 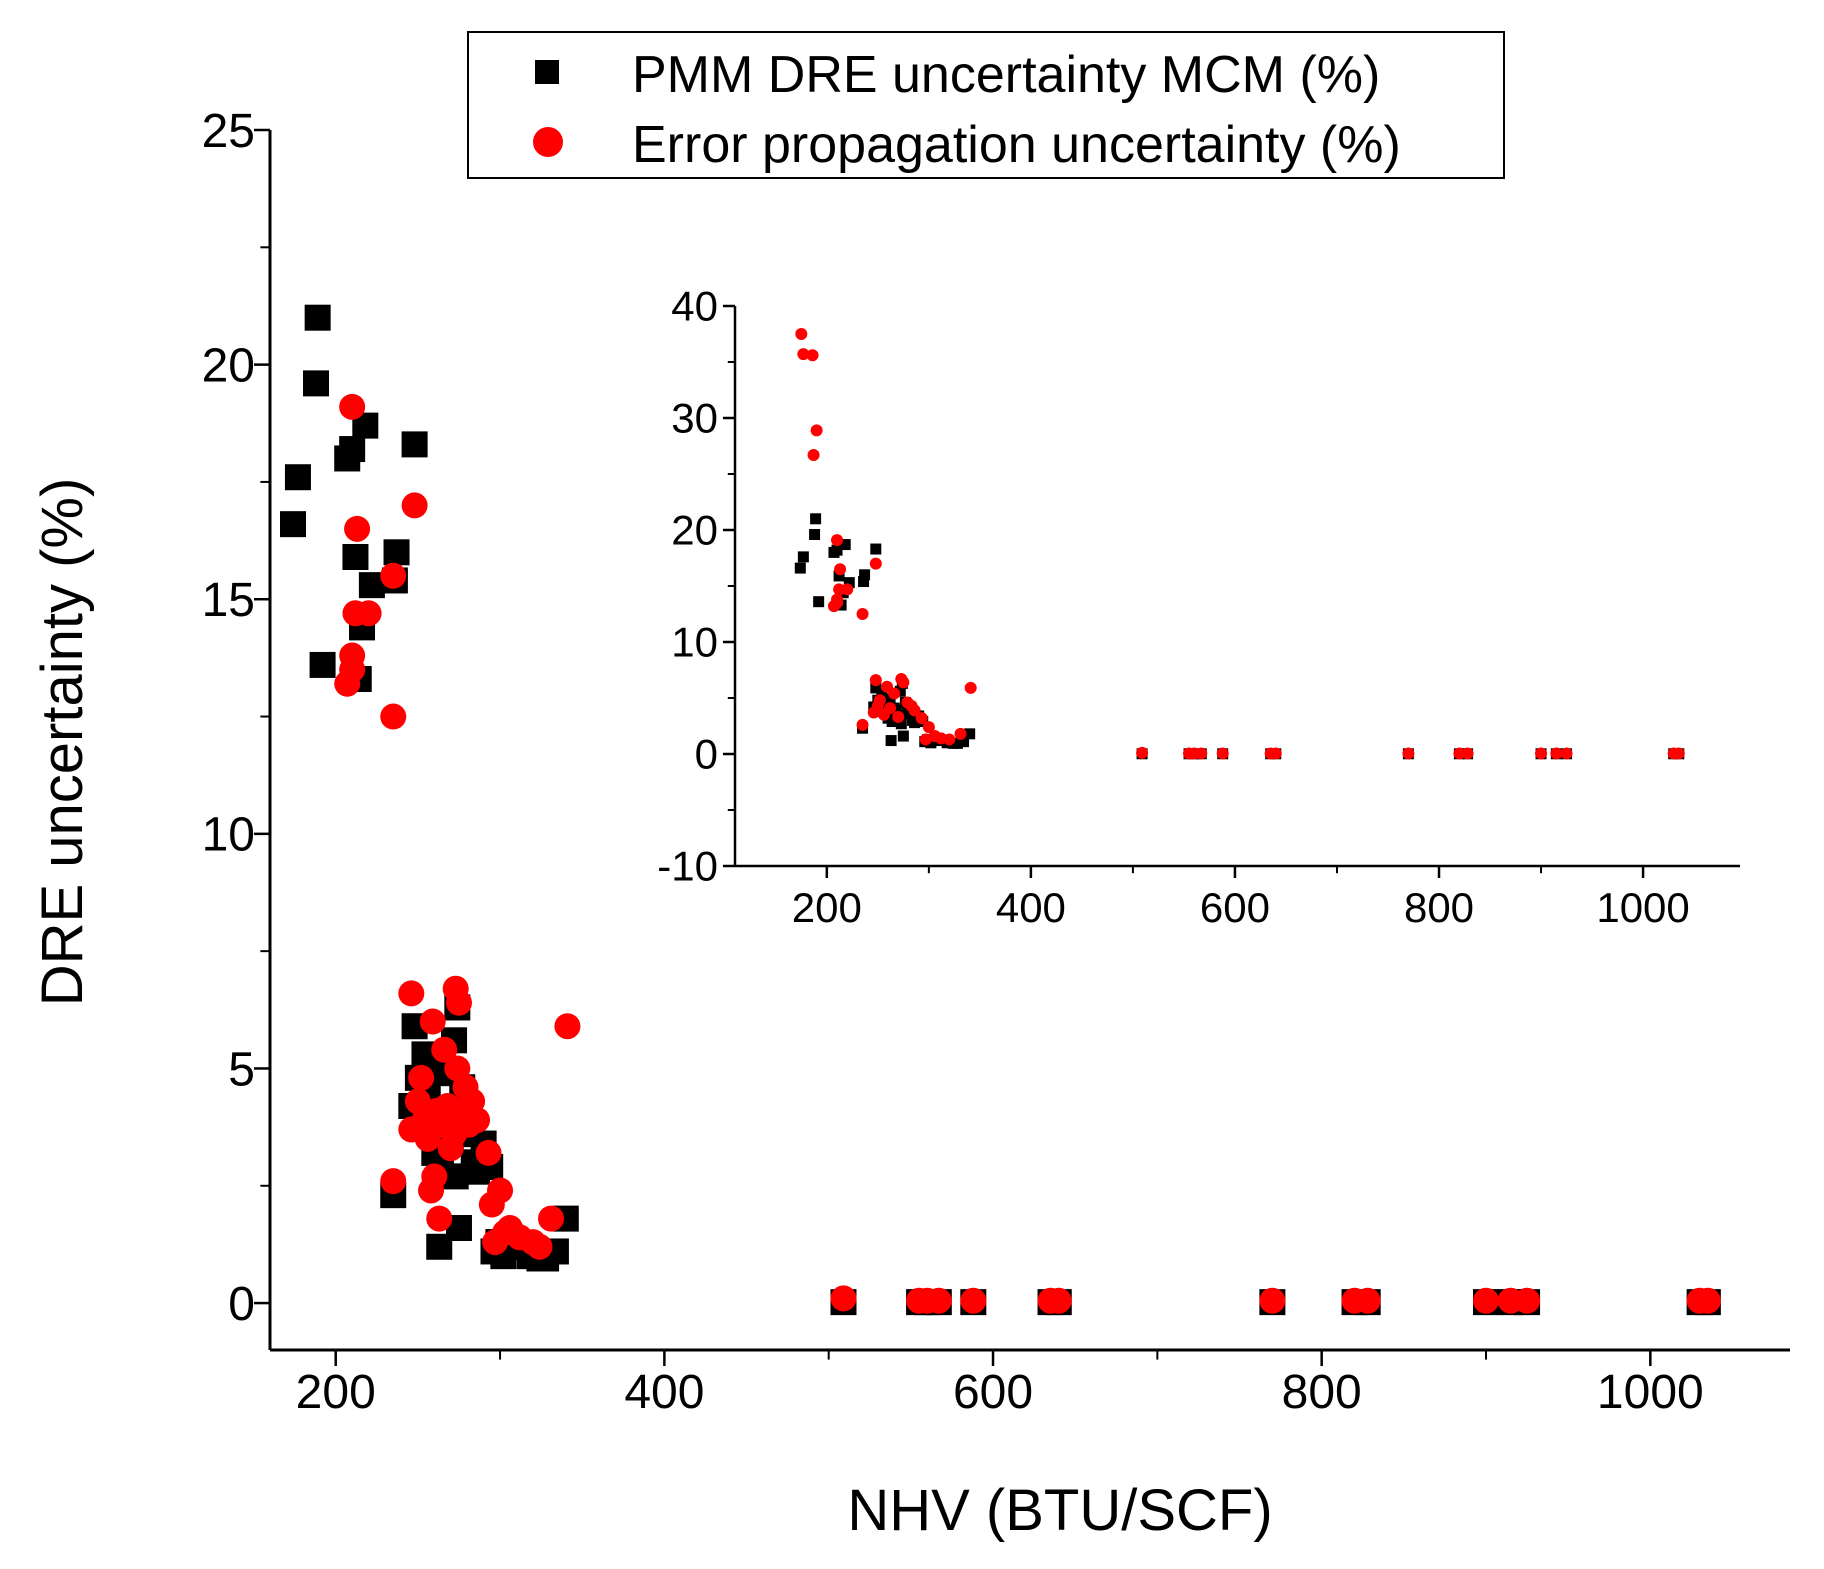 I want to click on main-x-tick-label: 200, so click(x=336, y=1392).